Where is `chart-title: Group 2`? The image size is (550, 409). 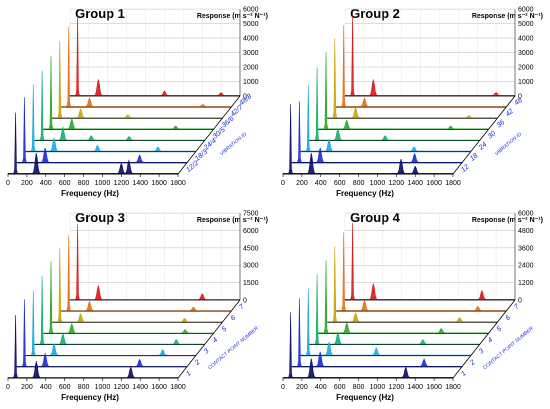
chart-title: Group 2 is located at coordinates (375, 13).